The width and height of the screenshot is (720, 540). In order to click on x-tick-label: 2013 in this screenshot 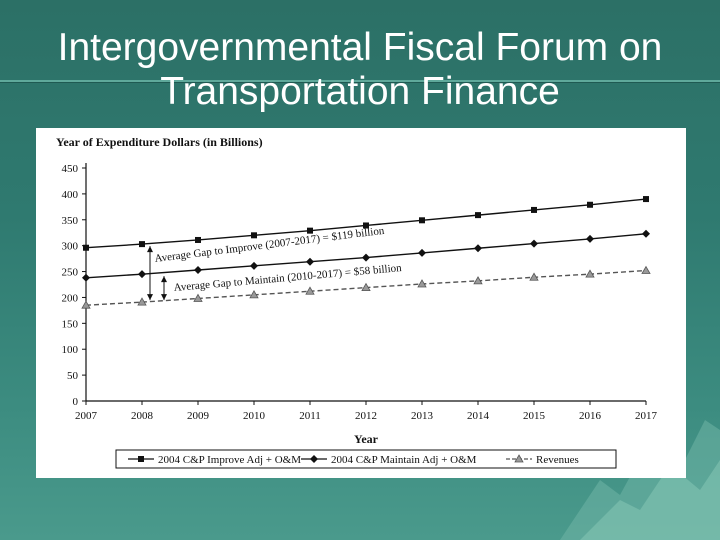, I will do `click(422, 416)`.